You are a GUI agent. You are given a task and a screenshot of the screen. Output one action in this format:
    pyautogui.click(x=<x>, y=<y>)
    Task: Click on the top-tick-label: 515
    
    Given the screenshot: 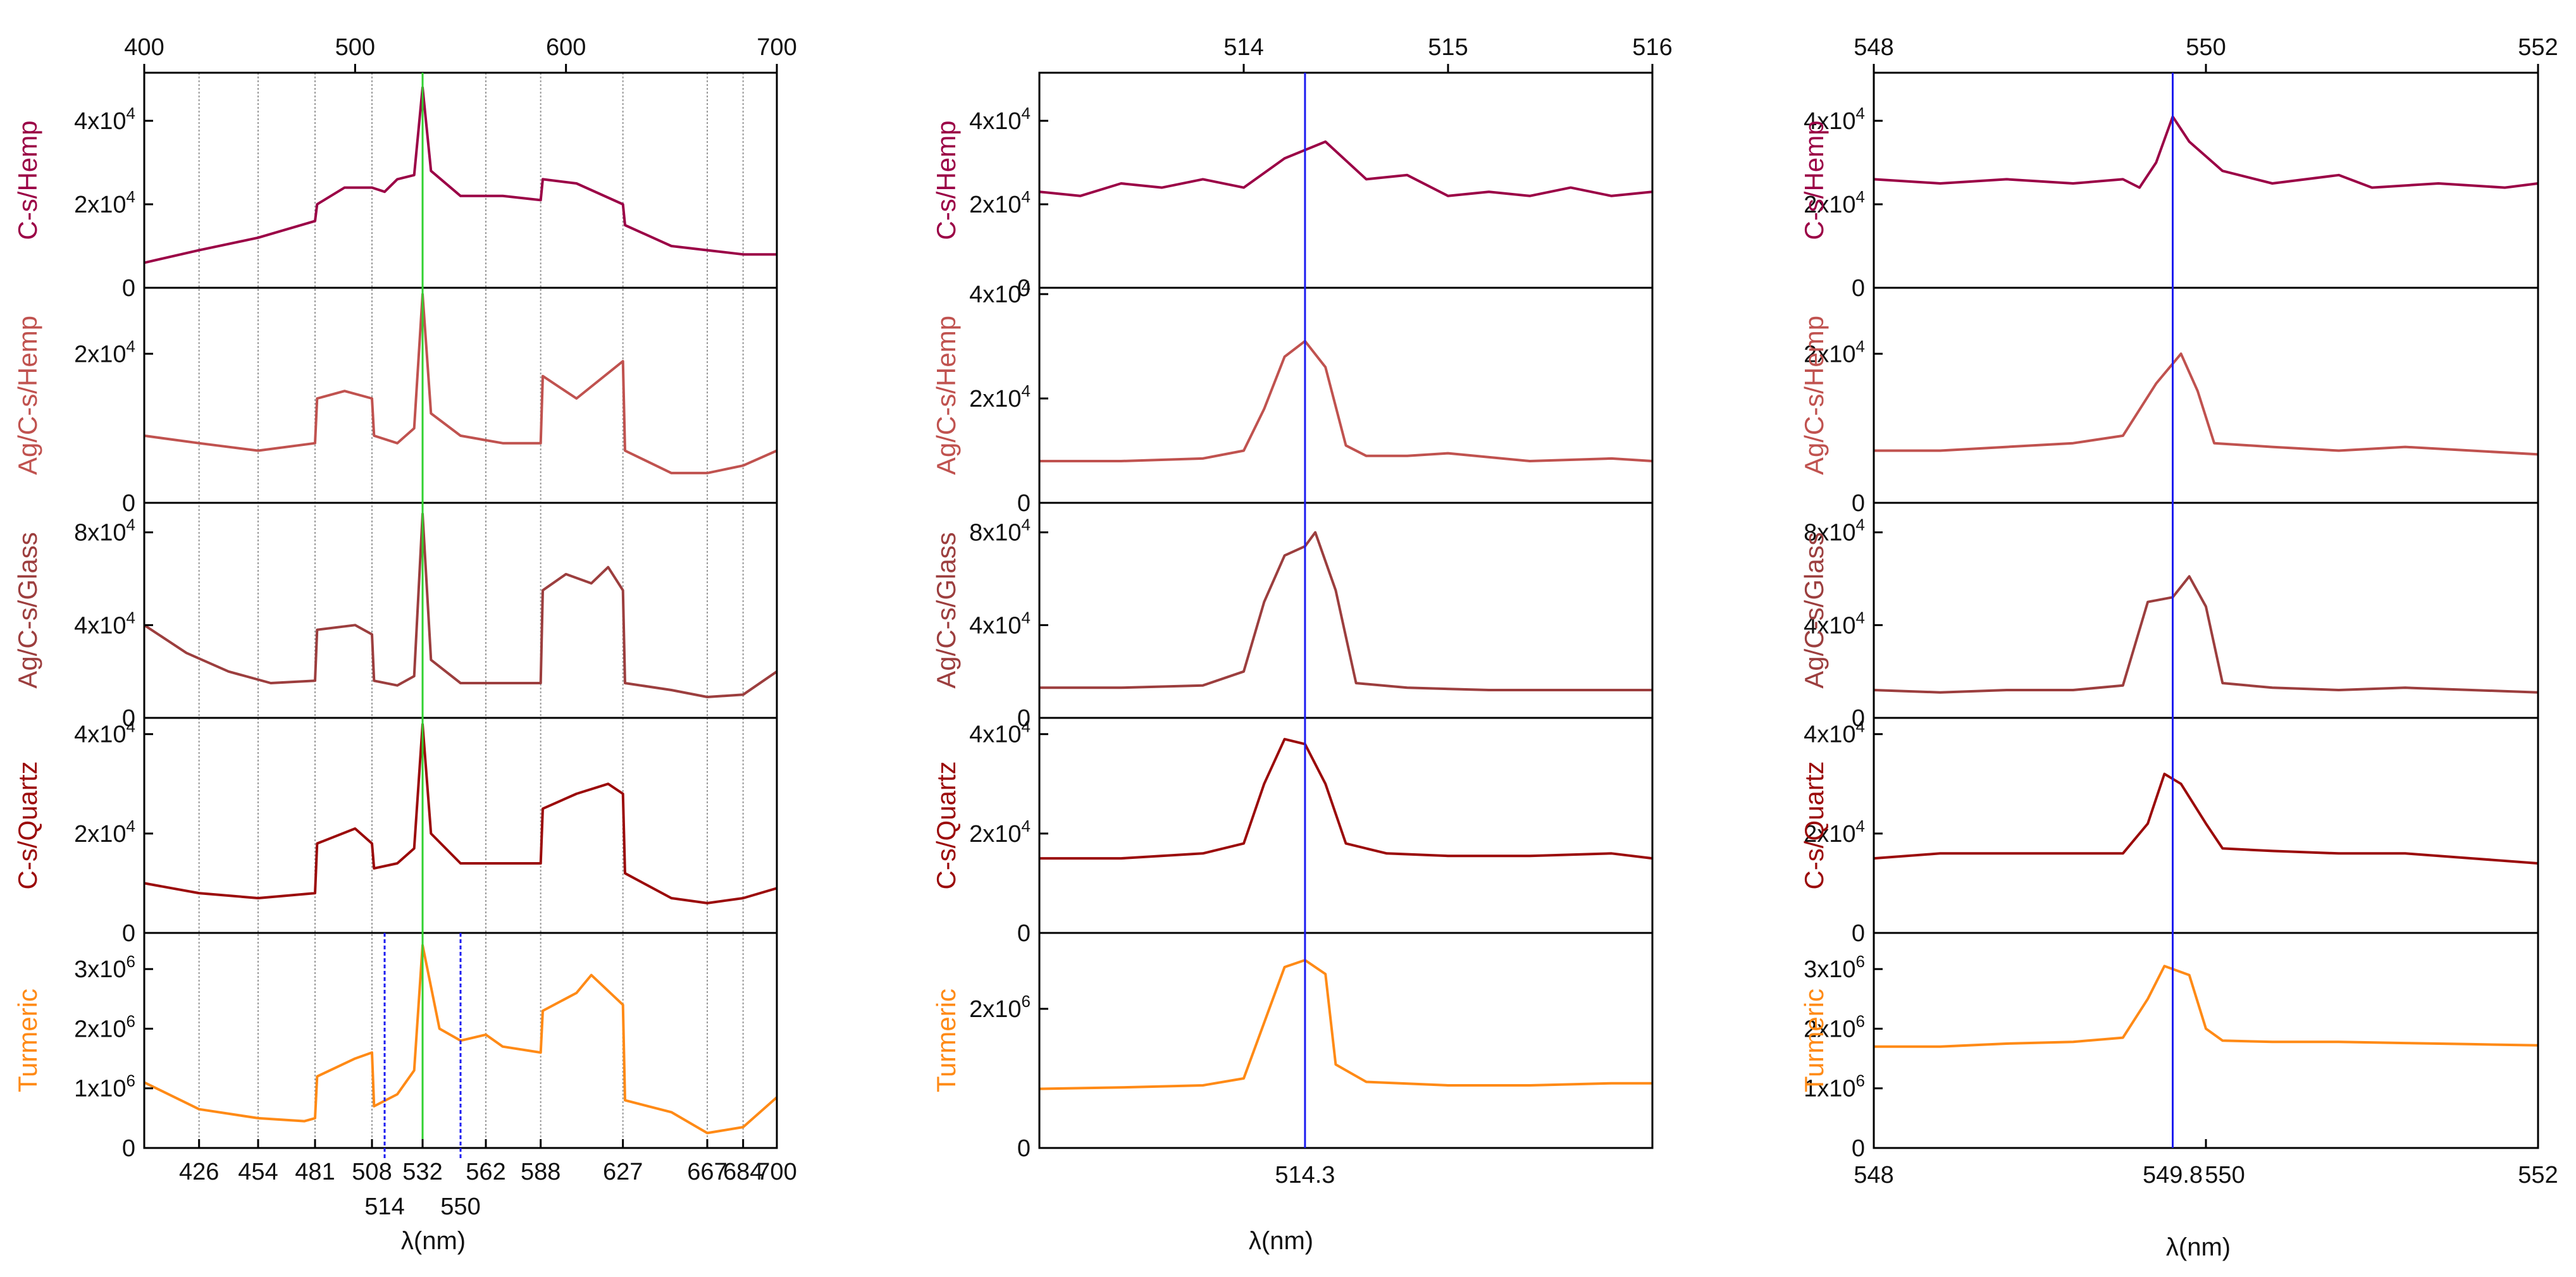 What is the action you would take?
    pyautogui.click(x=1448, y=47)
    